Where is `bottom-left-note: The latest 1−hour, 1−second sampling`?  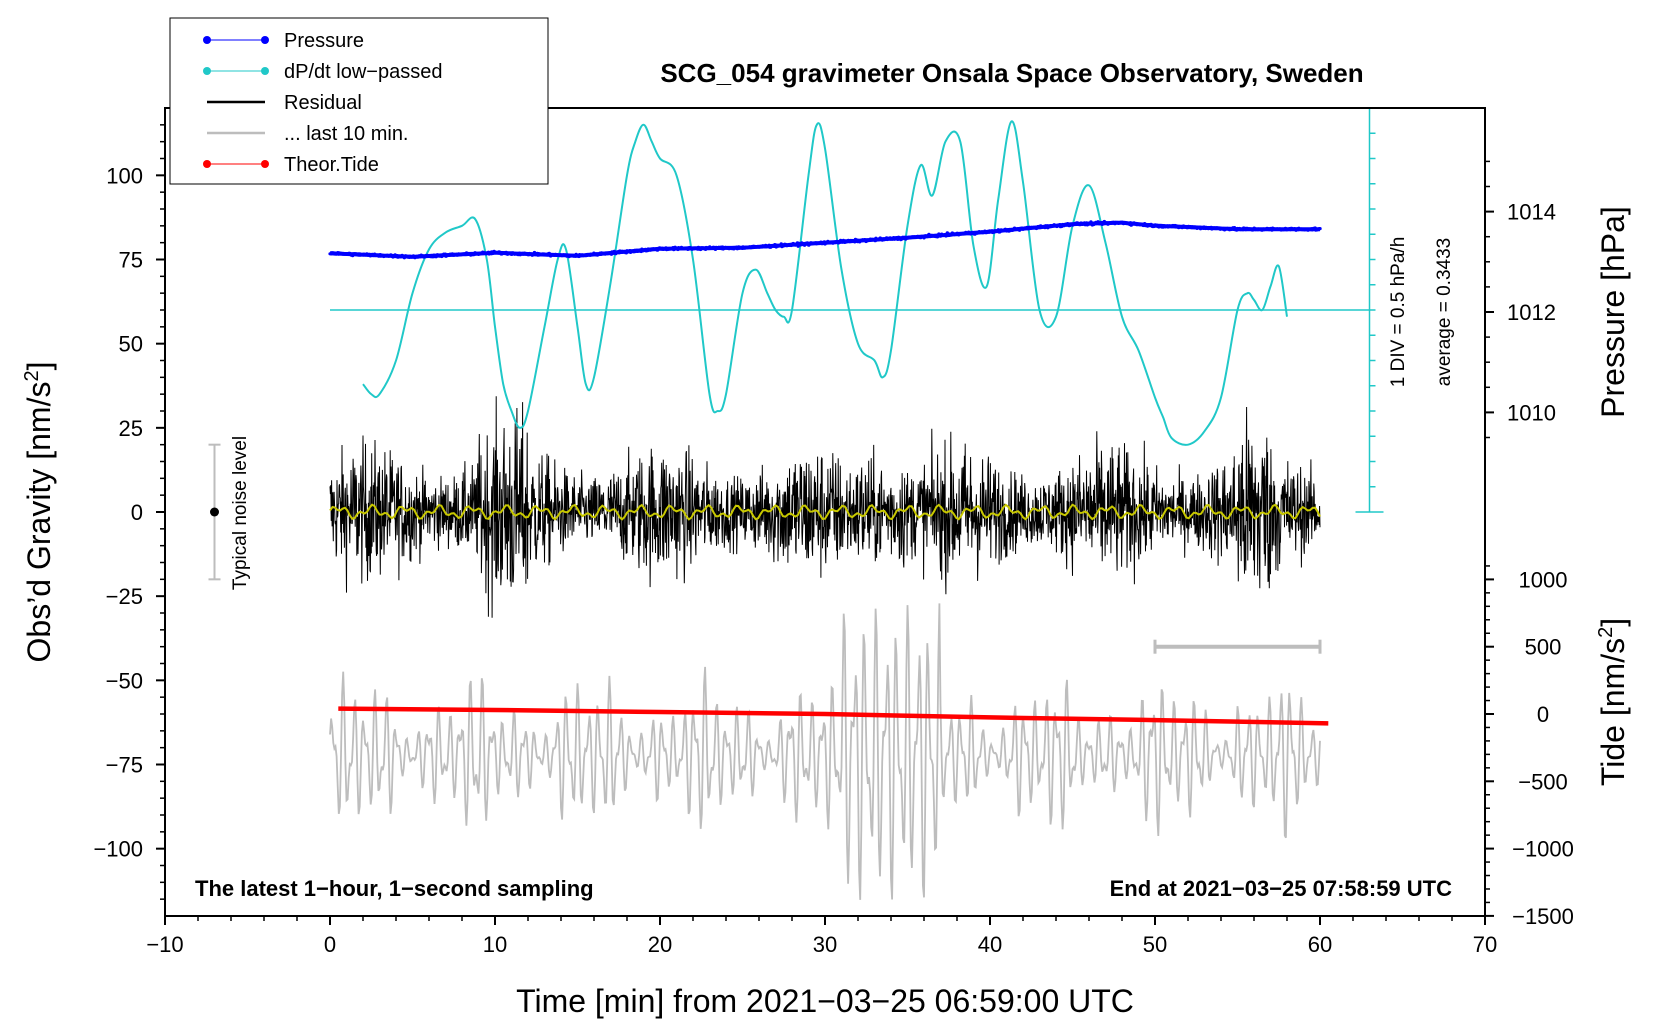
bottom-left-note: The latest 1−hour, 1−second sampling is located at coordinates (394, 888).